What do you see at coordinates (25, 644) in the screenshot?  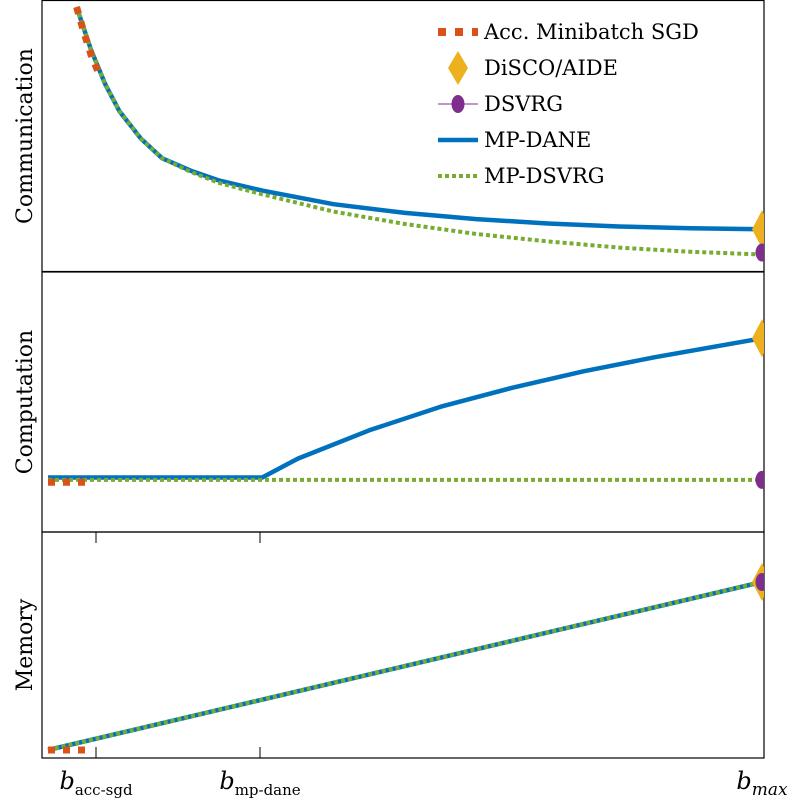 I see `ylabel-memory: Memory` at bounding box center [25, 644].